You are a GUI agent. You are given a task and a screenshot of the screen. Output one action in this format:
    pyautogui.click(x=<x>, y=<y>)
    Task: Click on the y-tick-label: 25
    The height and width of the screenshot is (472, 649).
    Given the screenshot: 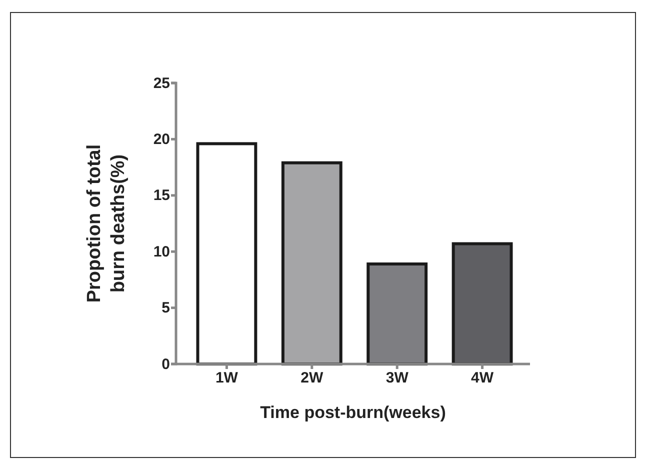 What is the action you would take?
    pyautogui.click(x=161, y=83)
    